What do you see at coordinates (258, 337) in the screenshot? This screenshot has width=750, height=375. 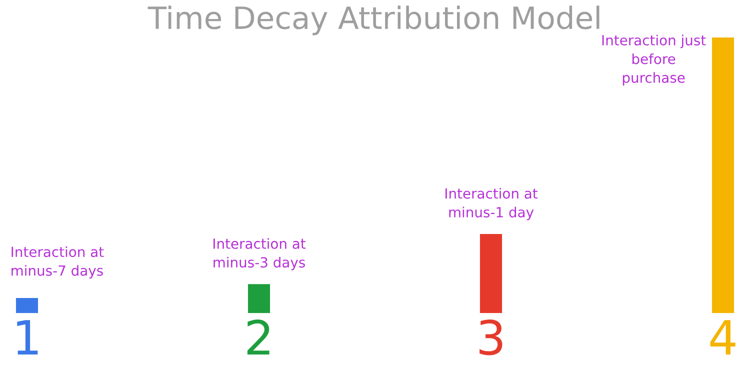 I see `x-tick-label: 2` at bounding box center [258, 337].